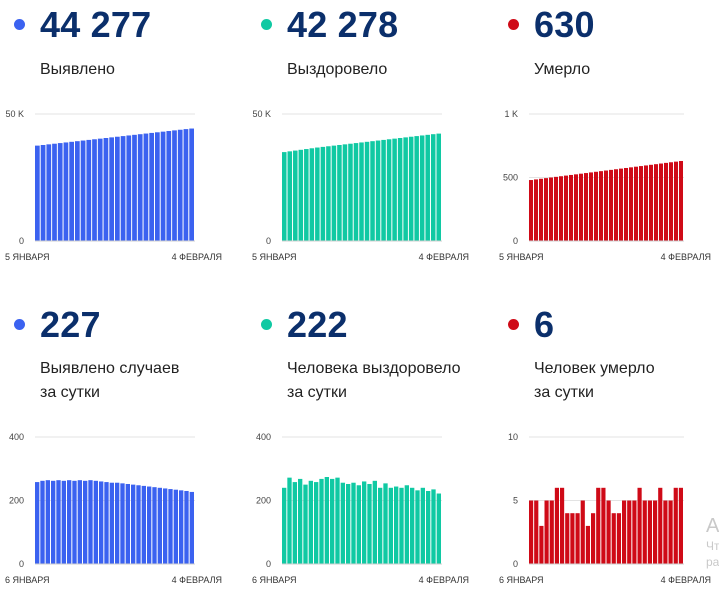  What do you see at coordinates (510, 178) in the screenshot?
I see `y-tick-label: 500` at bounding box center [510, 178].